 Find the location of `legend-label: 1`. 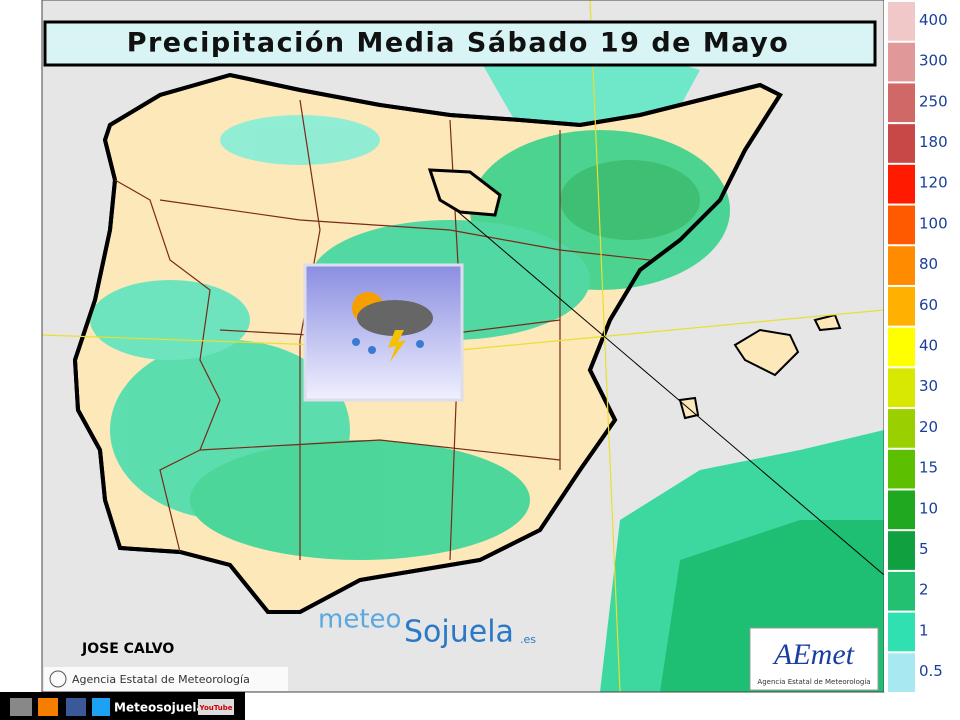

legend-label: 1 is located at coordinates (924, 630).